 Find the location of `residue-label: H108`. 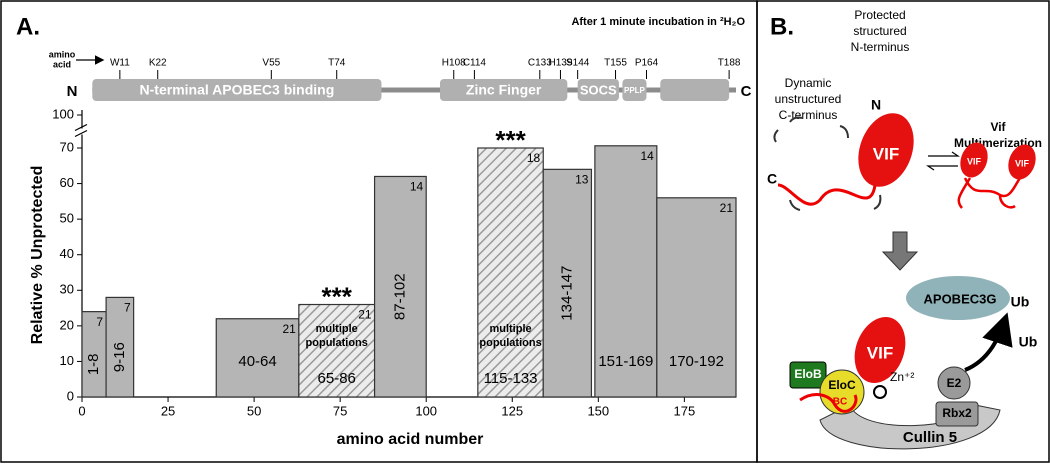

residue-label: H108 is located at coordinates (454, 63).